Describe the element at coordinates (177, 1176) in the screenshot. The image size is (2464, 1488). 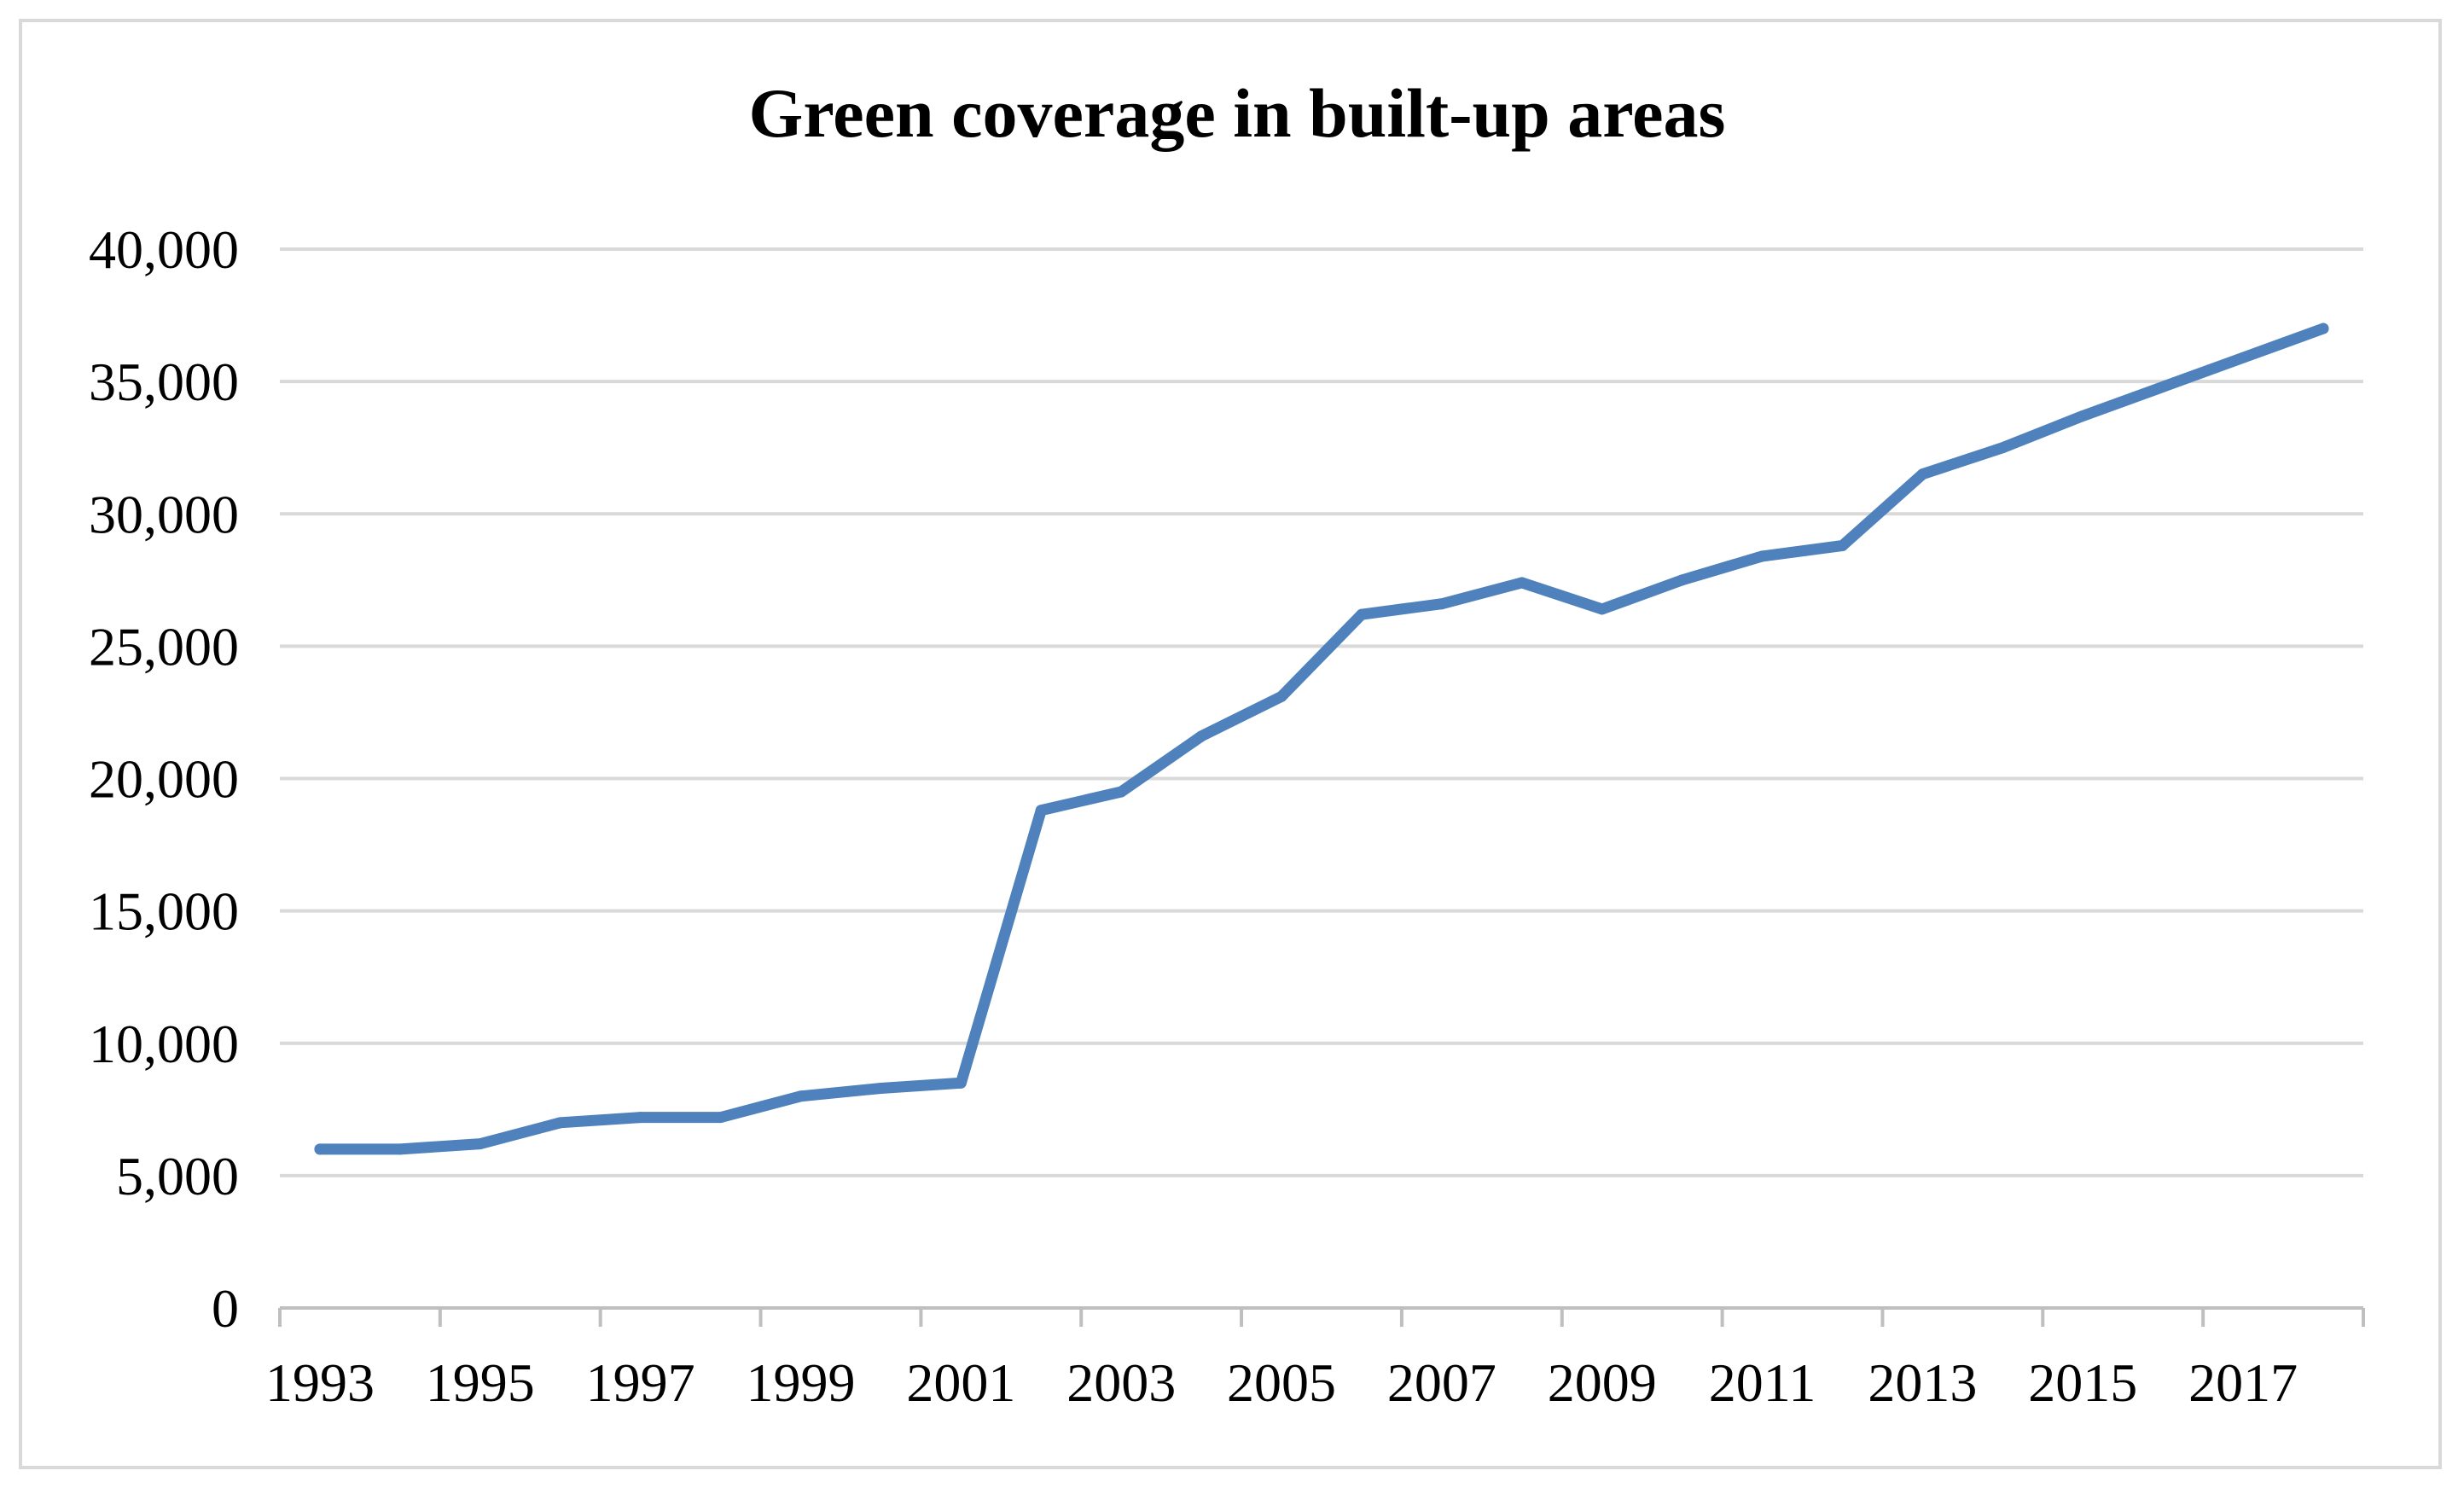
I see `y-tick-label: 5,000` at that location.